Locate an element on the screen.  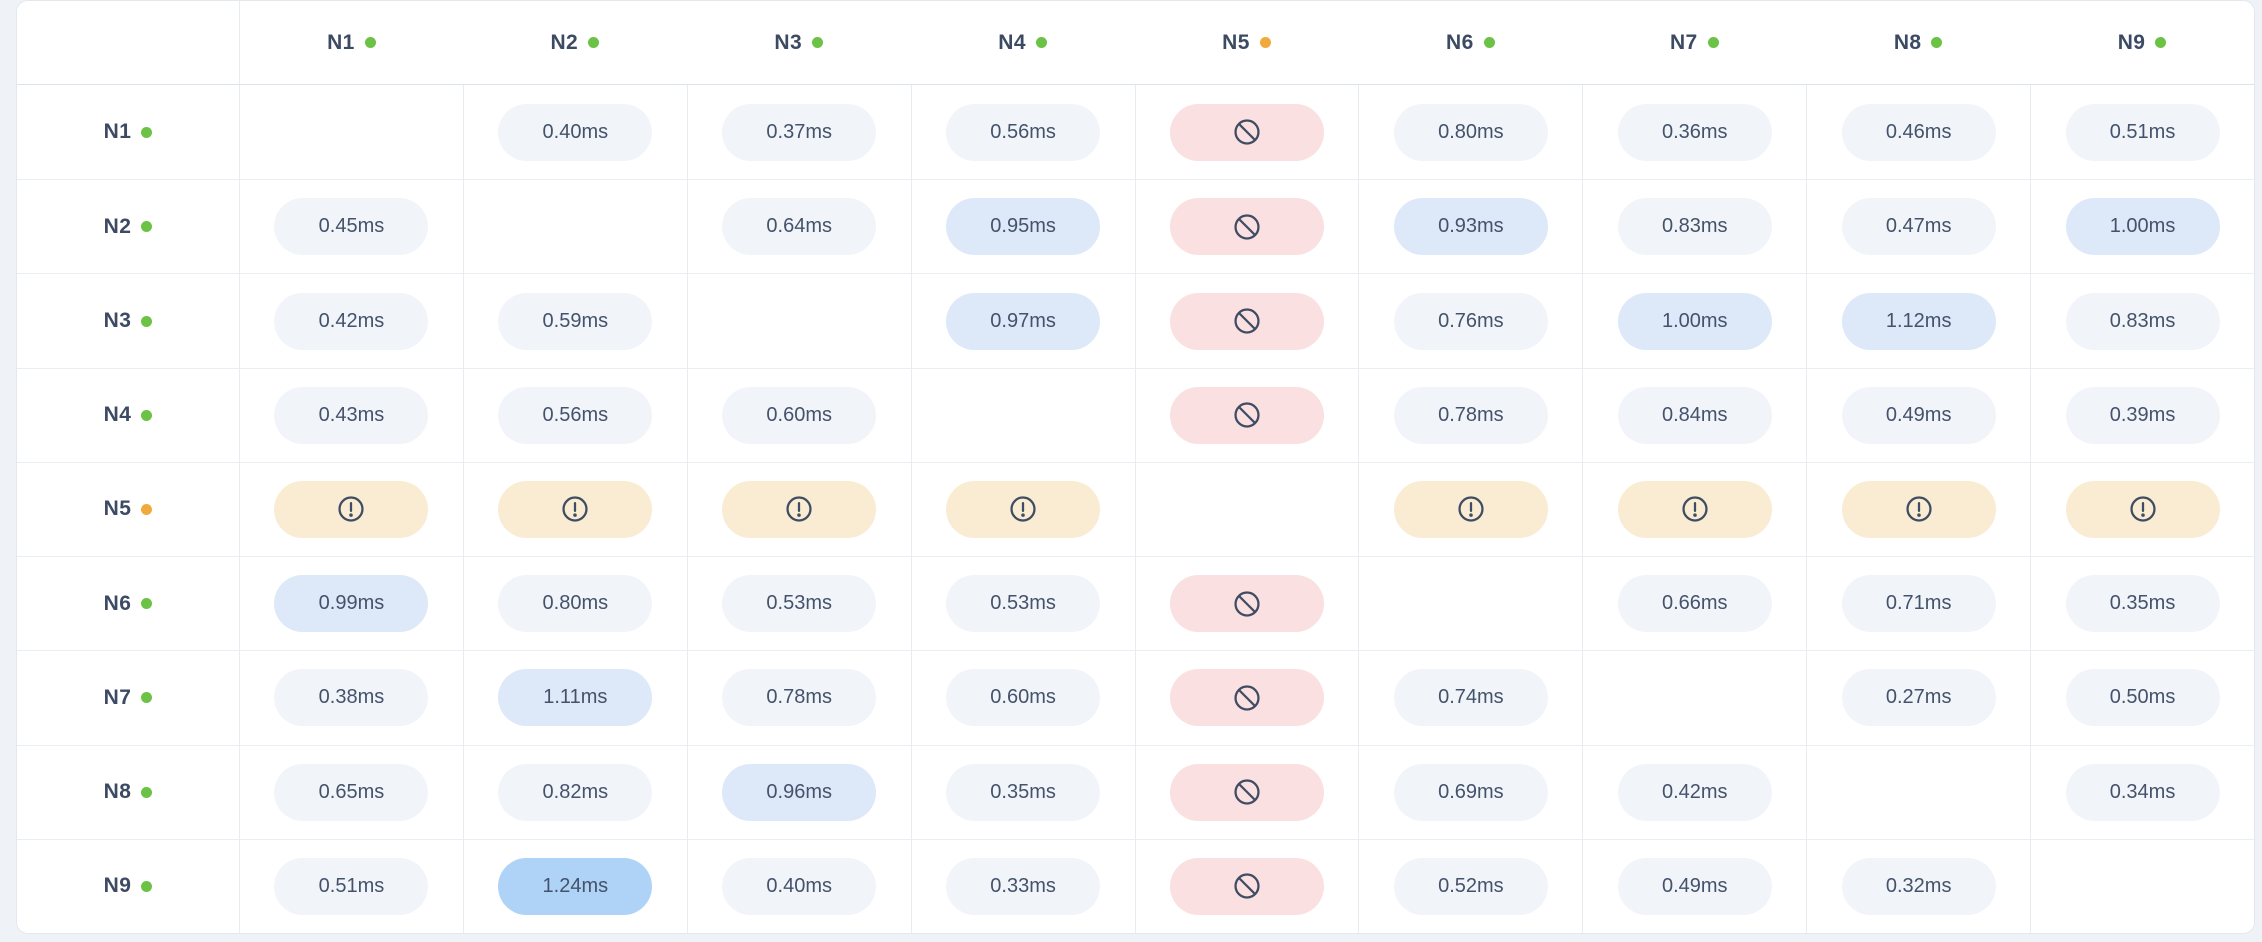
cell-n8-n1: 0.65ms is located at coordinates (351, 791).